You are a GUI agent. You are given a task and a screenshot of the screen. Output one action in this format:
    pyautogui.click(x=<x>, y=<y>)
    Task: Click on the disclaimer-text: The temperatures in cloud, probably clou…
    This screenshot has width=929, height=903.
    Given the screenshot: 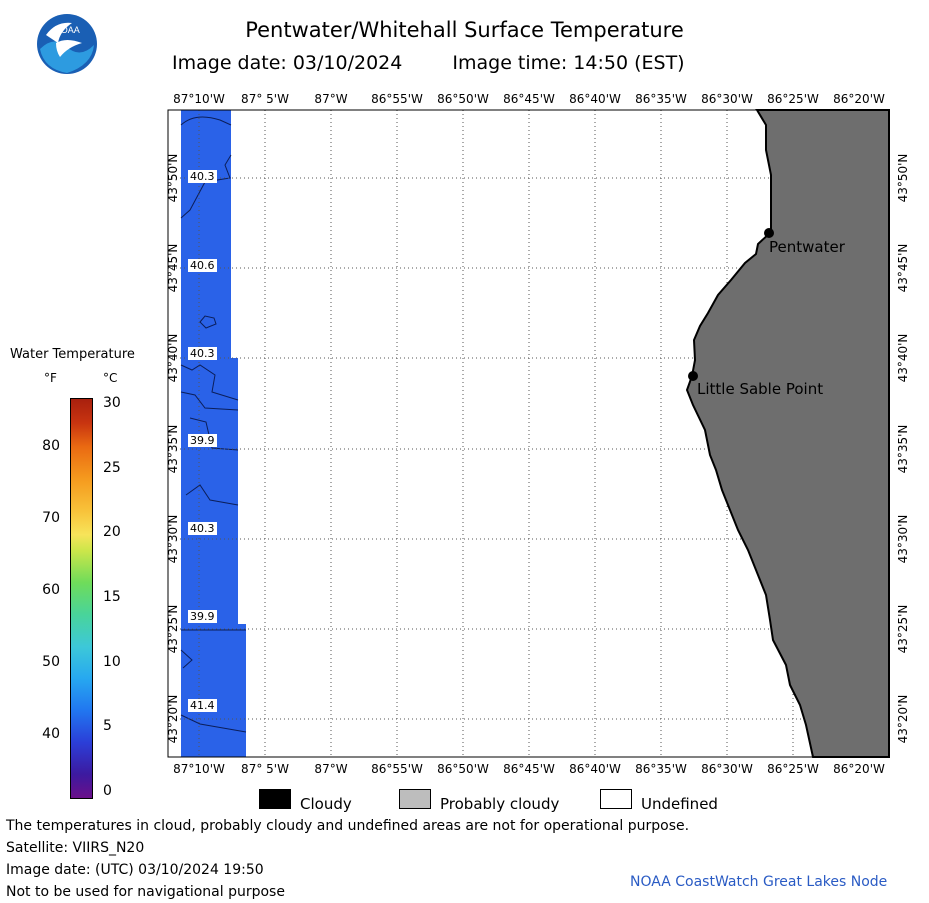 What is the action you would take?
    pyautogui.click(x=348, y=826)
    